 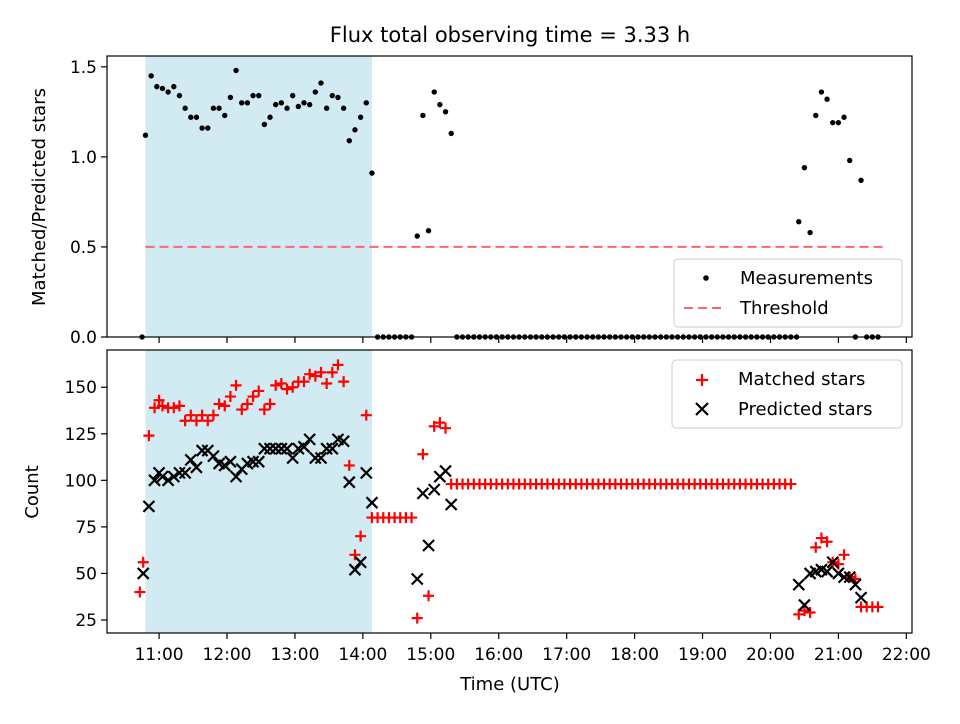 I want to click on bottom-legend-box, so click(x=787, y=394).